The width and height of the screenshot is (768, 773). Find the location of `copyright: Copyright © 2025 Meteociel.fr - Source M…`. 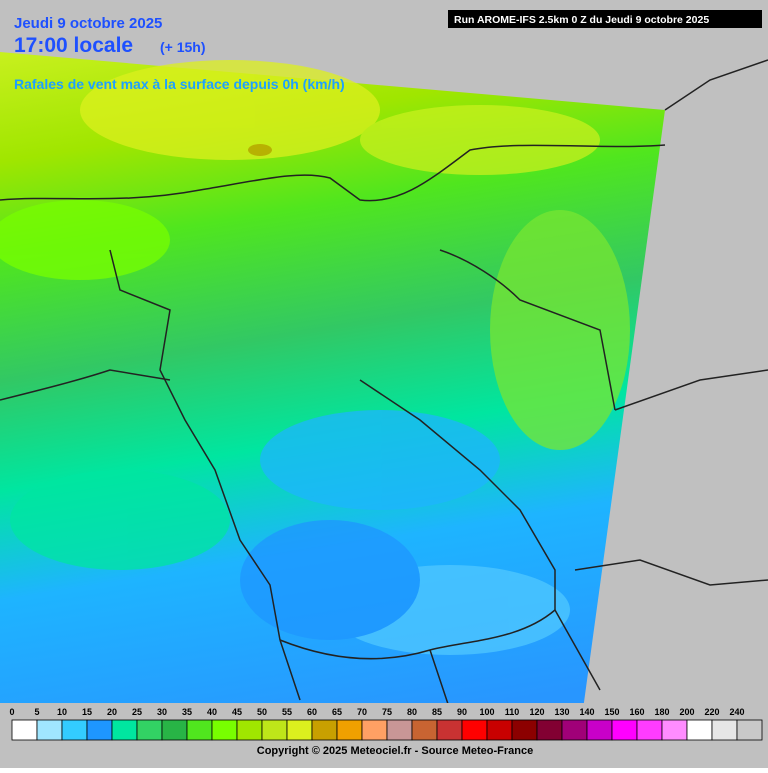

copyright: Copyright © 2025 Meteociel.fr - Source M… is located at coordinates (395, 751).